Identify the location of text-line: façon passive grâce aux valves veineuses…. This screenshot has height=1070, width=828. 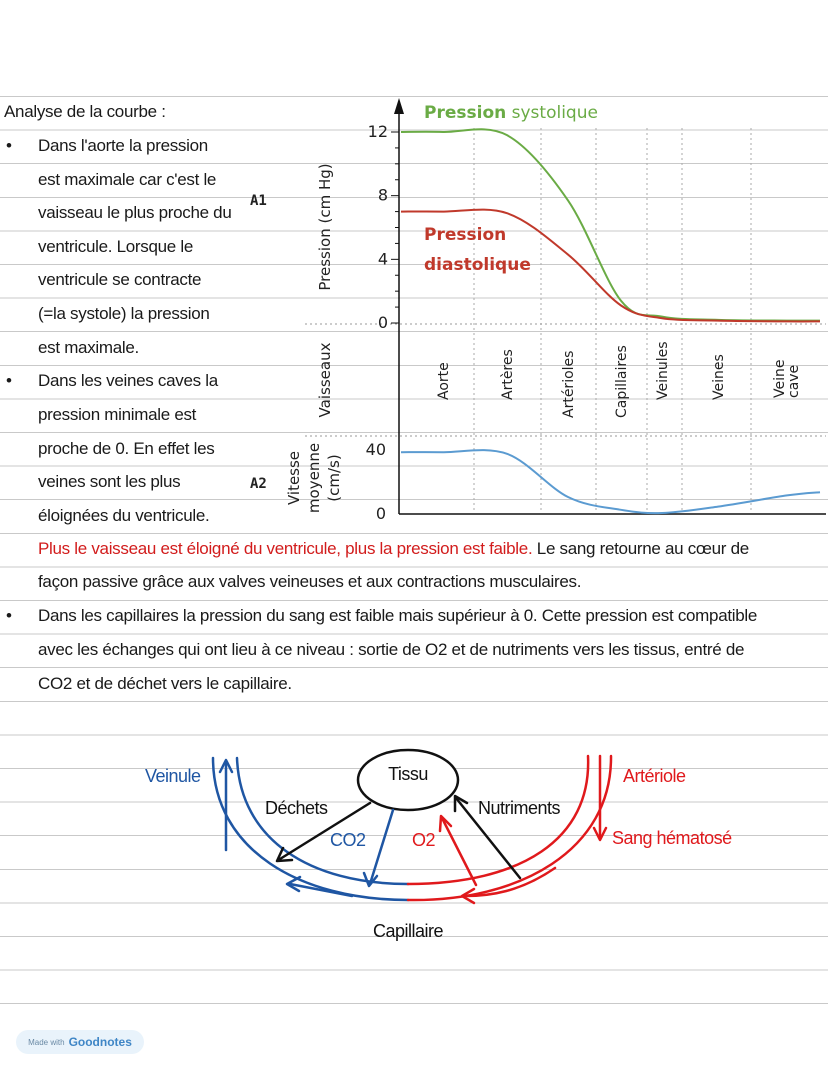
(310, 581).